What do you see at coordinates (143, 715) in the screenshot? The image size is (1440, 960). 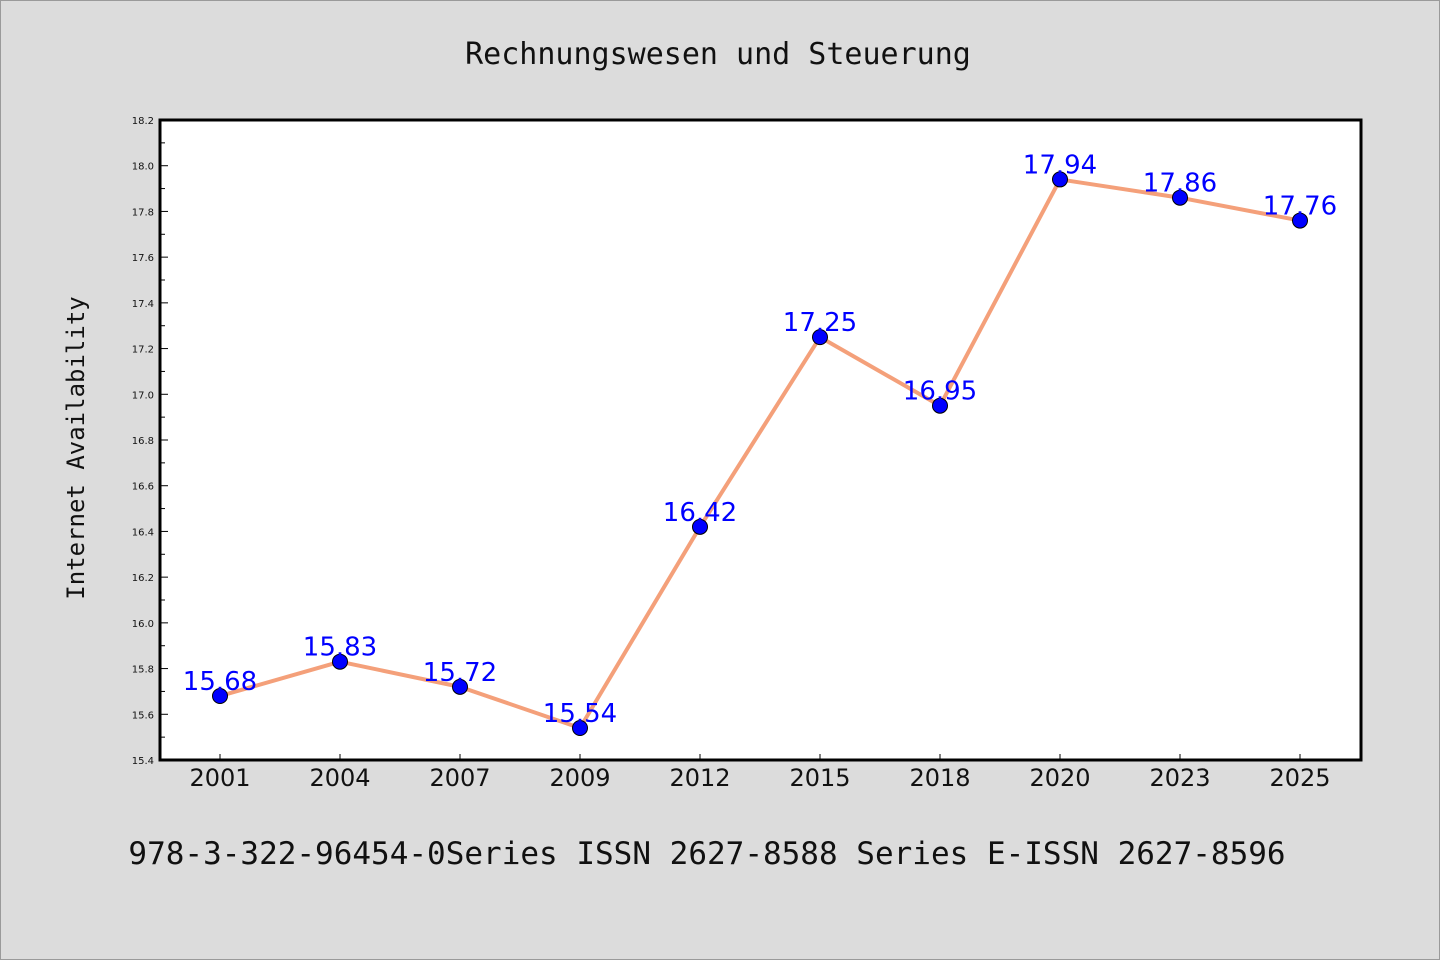 I see `y-tick-label: 15.6` at bounding box center [143, 715].